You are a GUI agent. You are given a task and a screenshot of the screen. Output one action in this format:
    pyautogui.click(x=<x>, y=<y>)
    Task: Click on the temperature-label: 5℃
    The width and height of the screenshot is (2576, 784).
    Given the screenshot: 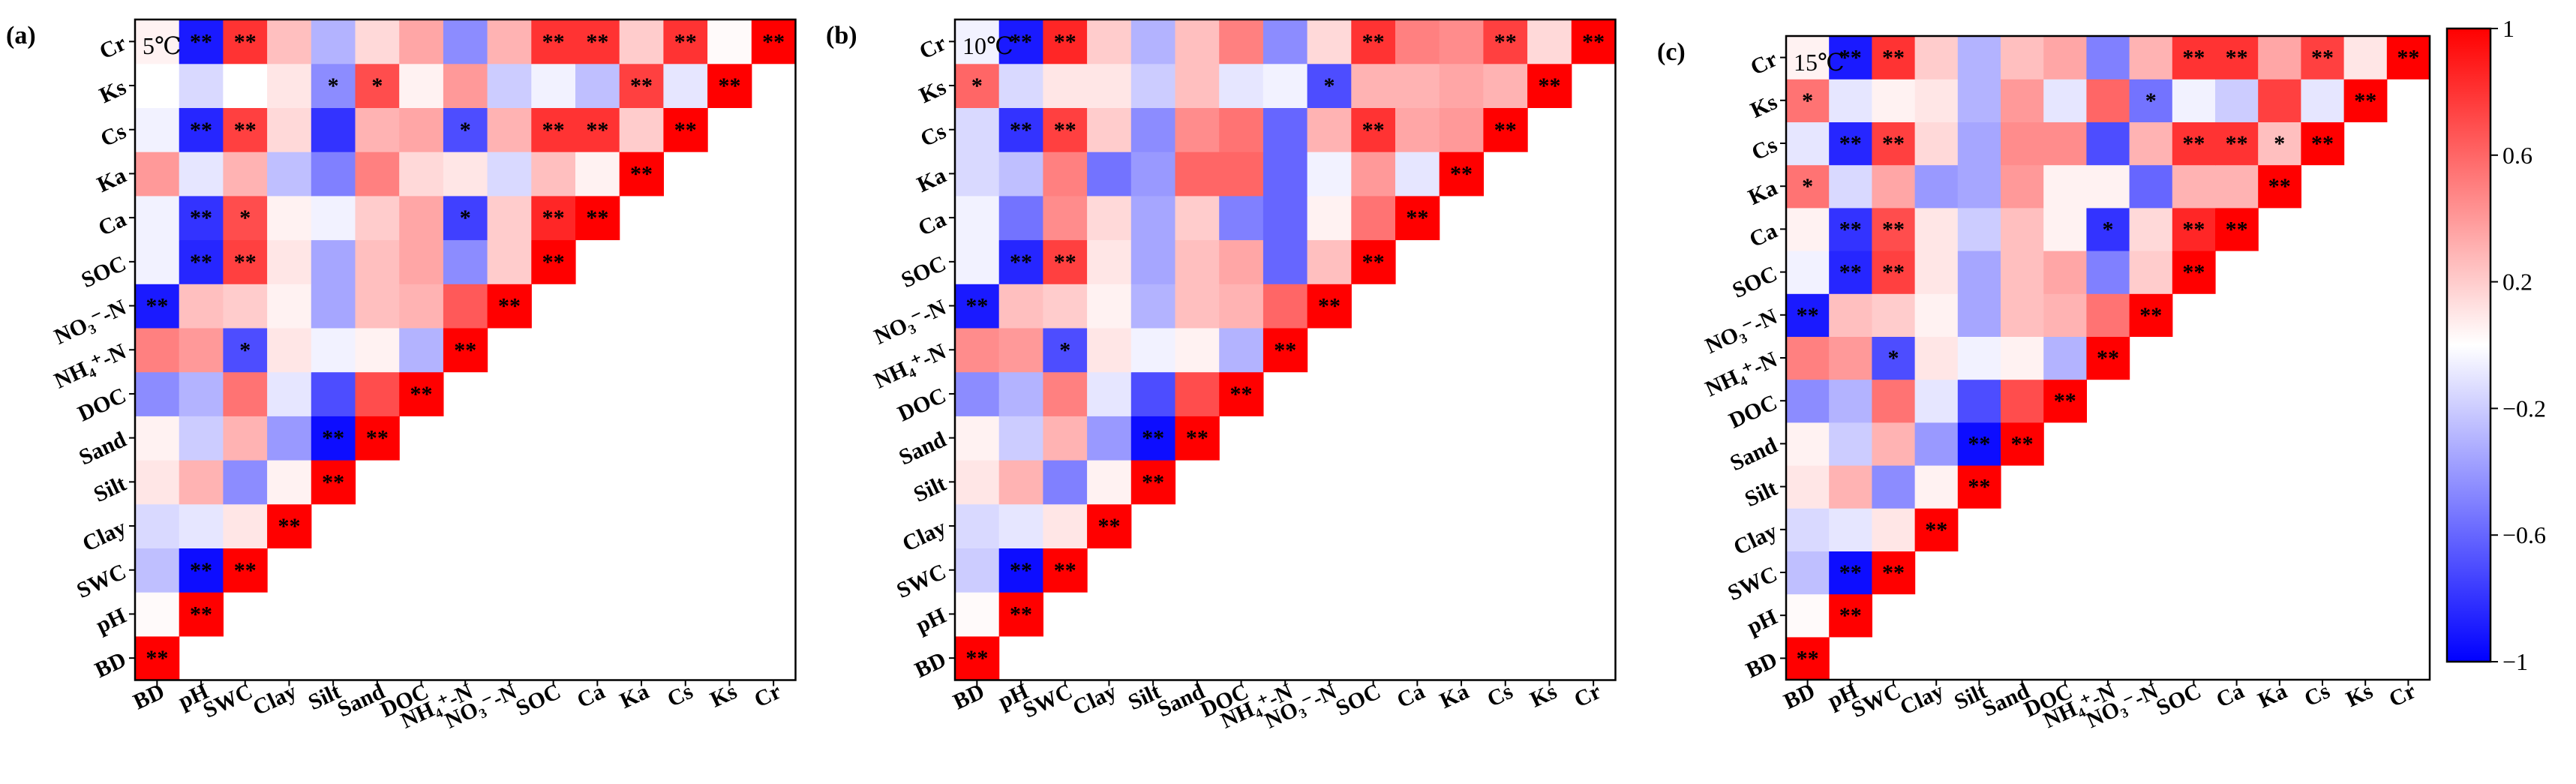 What is the action you would take?
    pyautogui.click(x=162, y=46)
    